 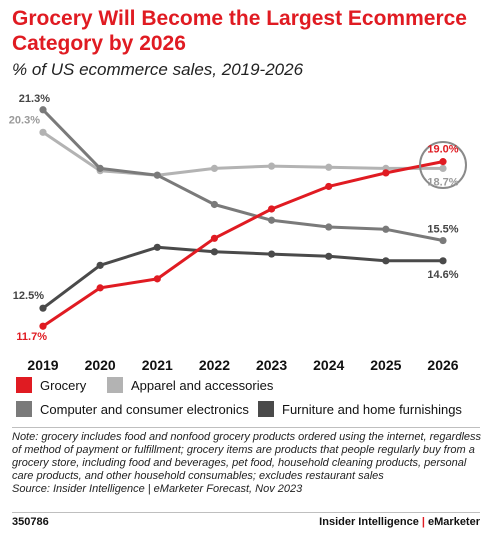 I want to click on data-label-computer: 15.5%, so click(x=442, y=230).